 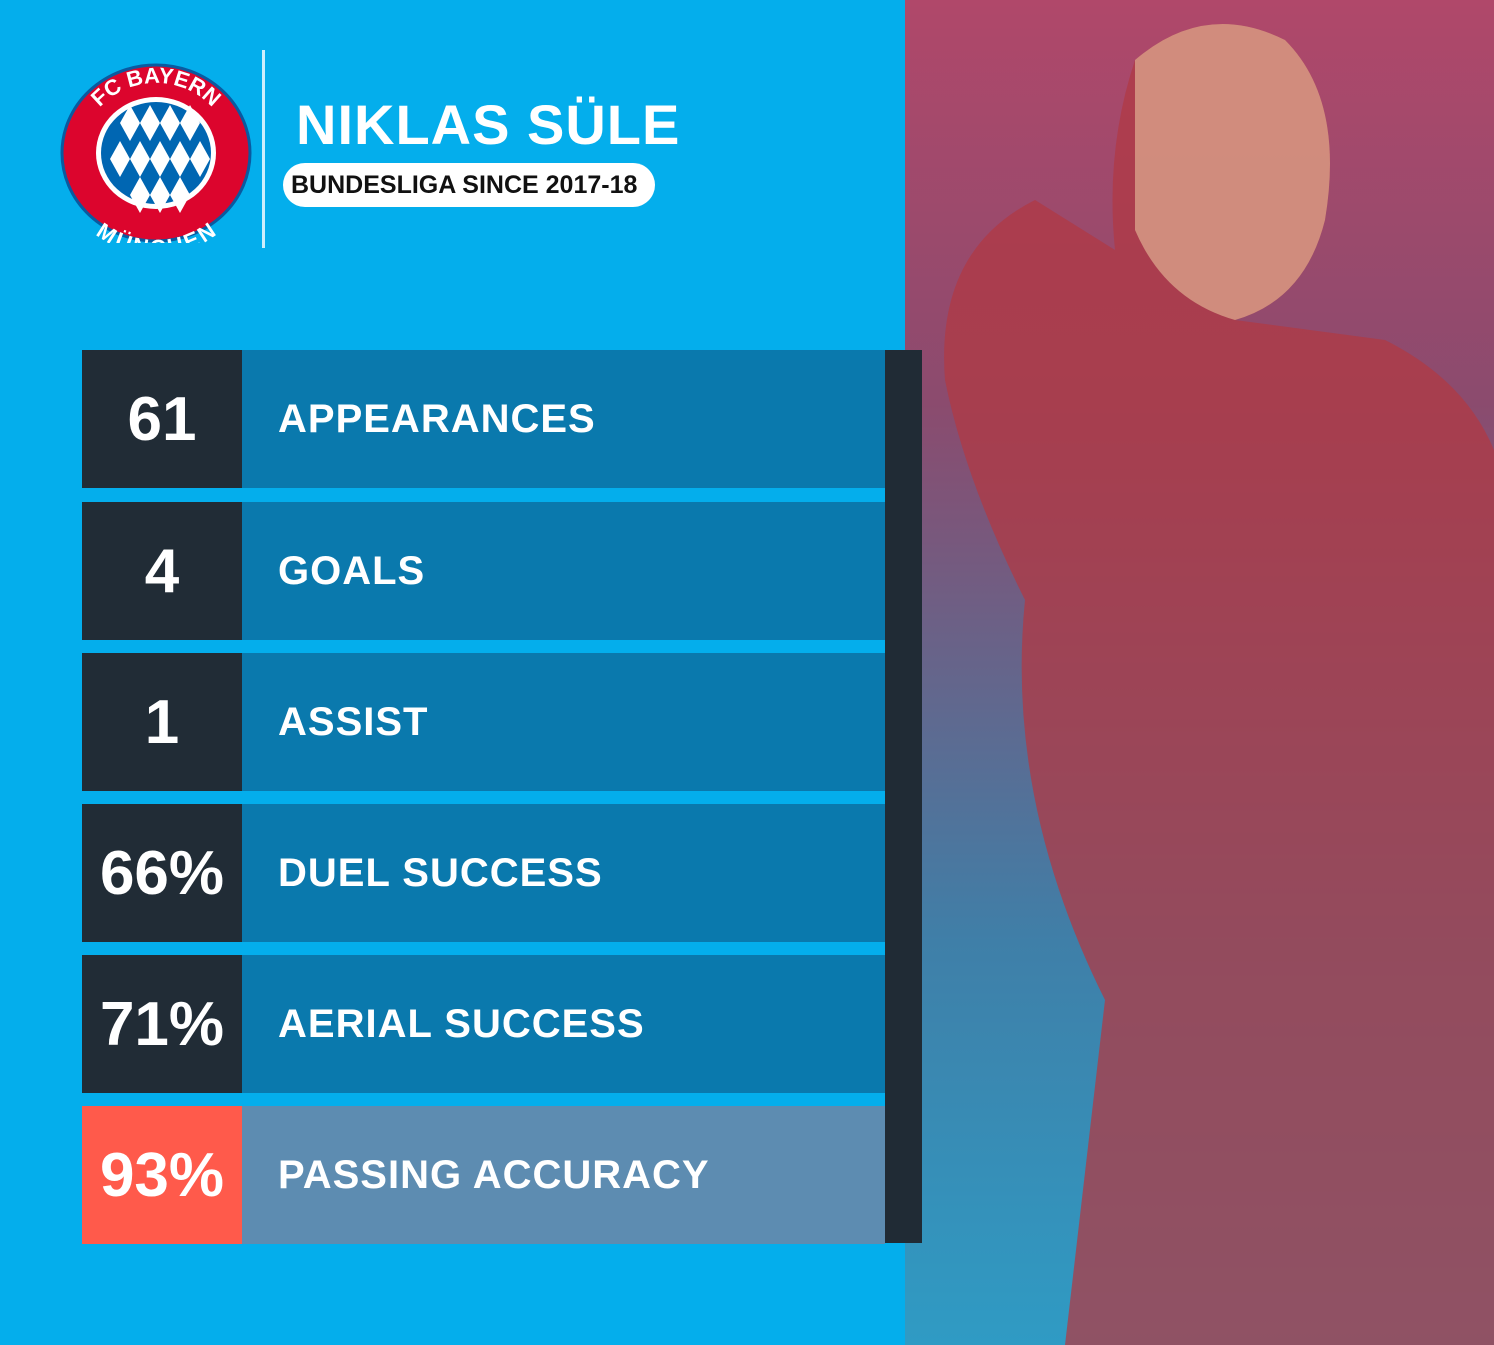 I want to click on stat-label: ASSIST, so click(x=563, y=722).